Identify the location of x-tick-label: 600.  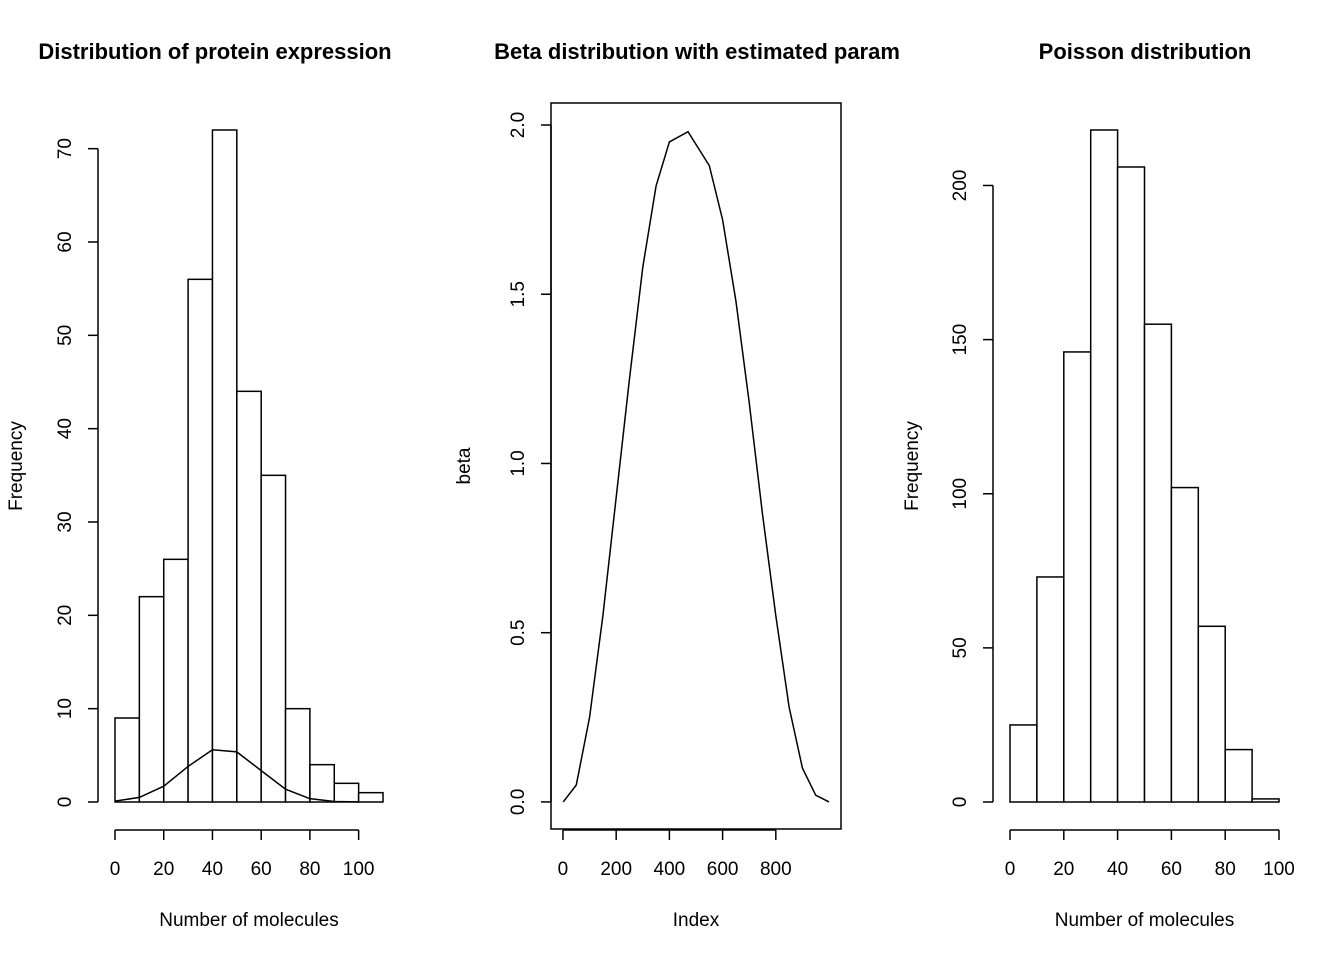
(723, 869).